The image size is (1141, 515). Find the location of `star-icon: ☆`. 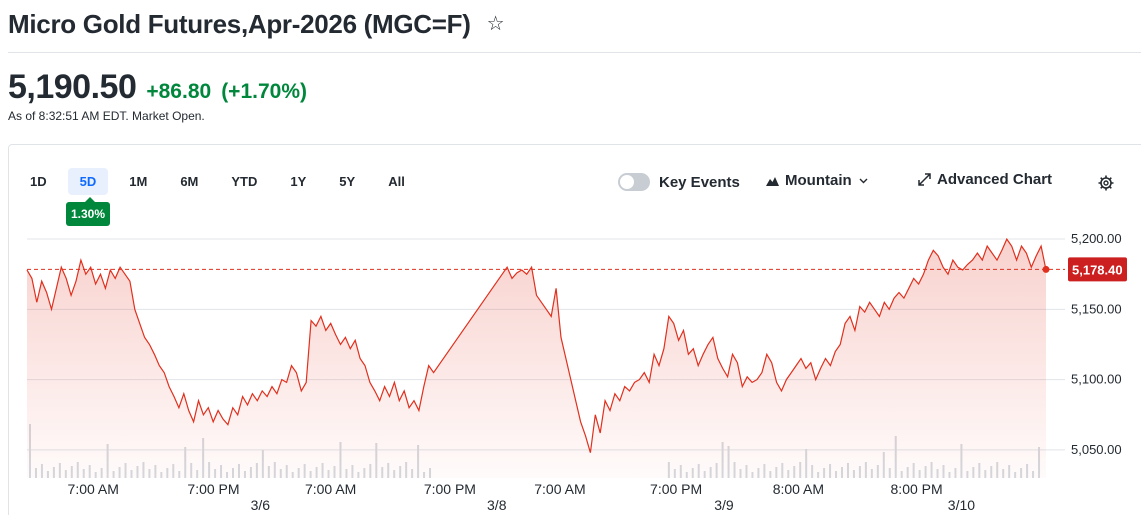

star-icon: ☆ is located at coordinates (495, 24).